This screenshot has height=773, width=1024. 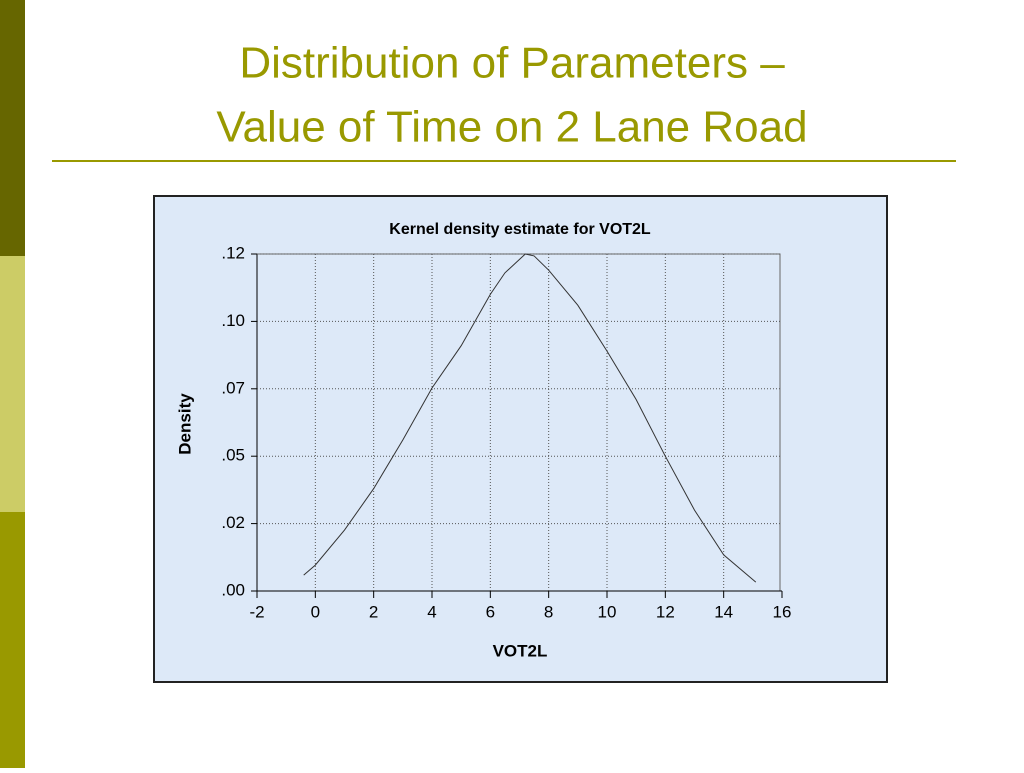 What do you see at coordinates (233, 589) in the screenshot?
I see `y-tick-label: .00` at bounding box center [233, 589].